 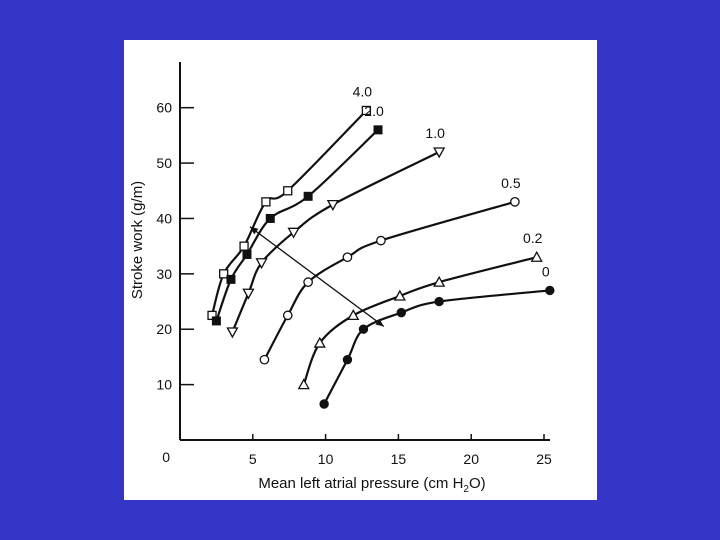 I want to click on arrow-line, so click(x=317, y=276).